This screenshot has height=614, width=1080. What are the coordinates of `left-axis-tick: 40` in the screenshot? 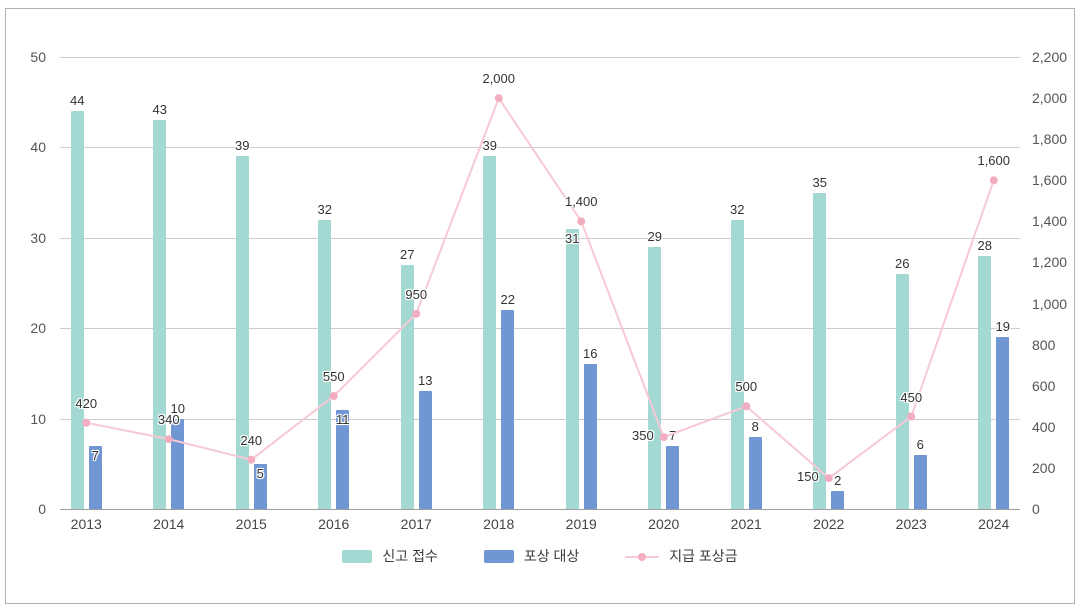 It's located at (38, 147).